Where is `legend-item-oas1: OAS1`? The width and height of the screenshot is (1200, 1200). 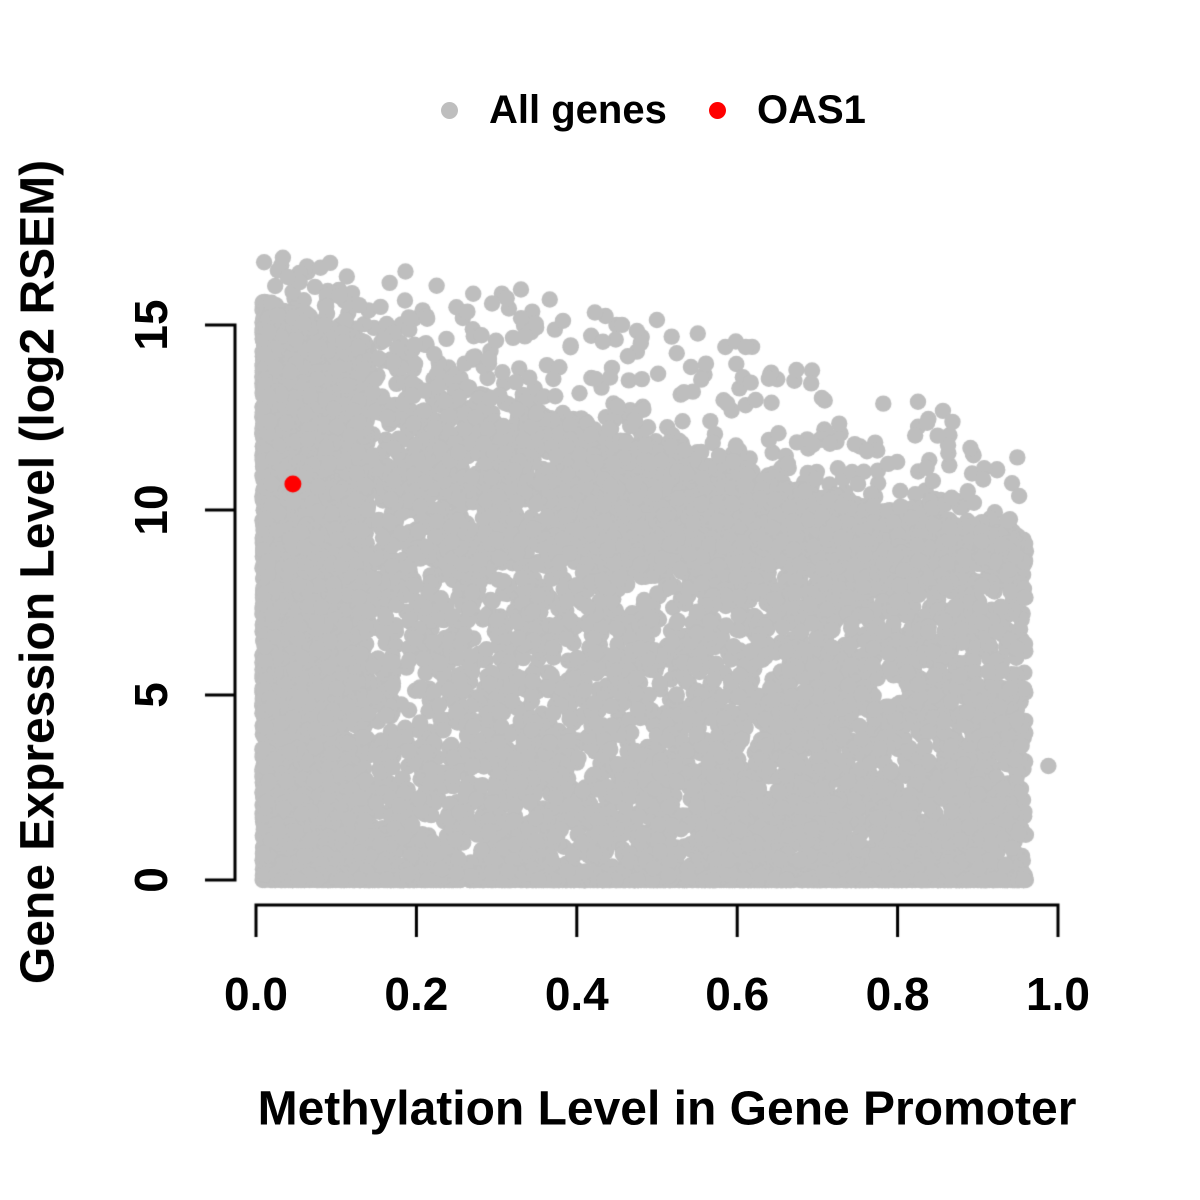 legend-item-oas1: OAS1 is located at coordinates (787, 110).